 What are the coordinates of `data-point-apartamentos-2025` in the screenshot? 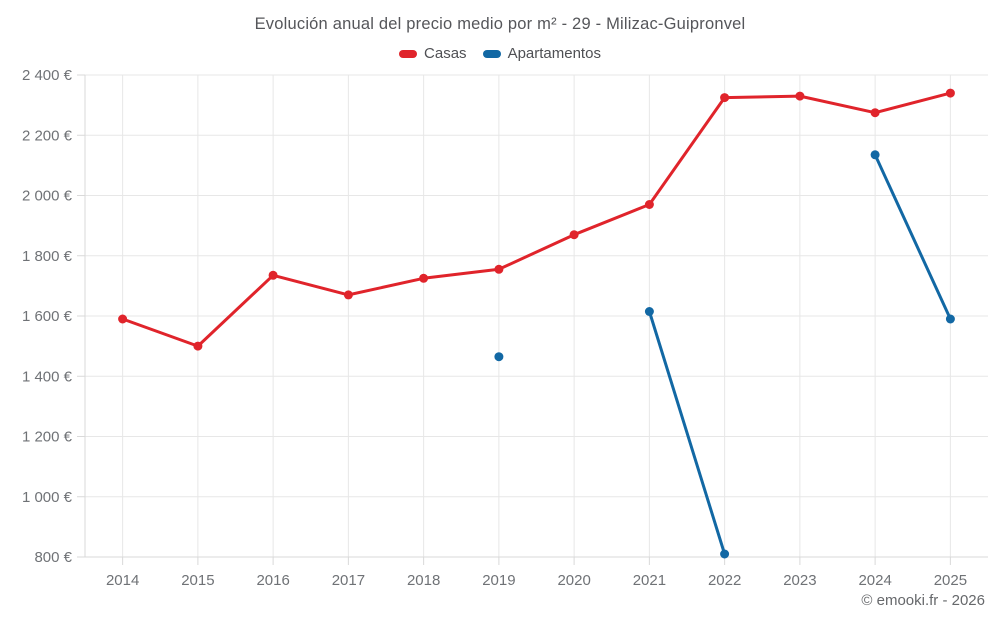 It's located at (950, 319).